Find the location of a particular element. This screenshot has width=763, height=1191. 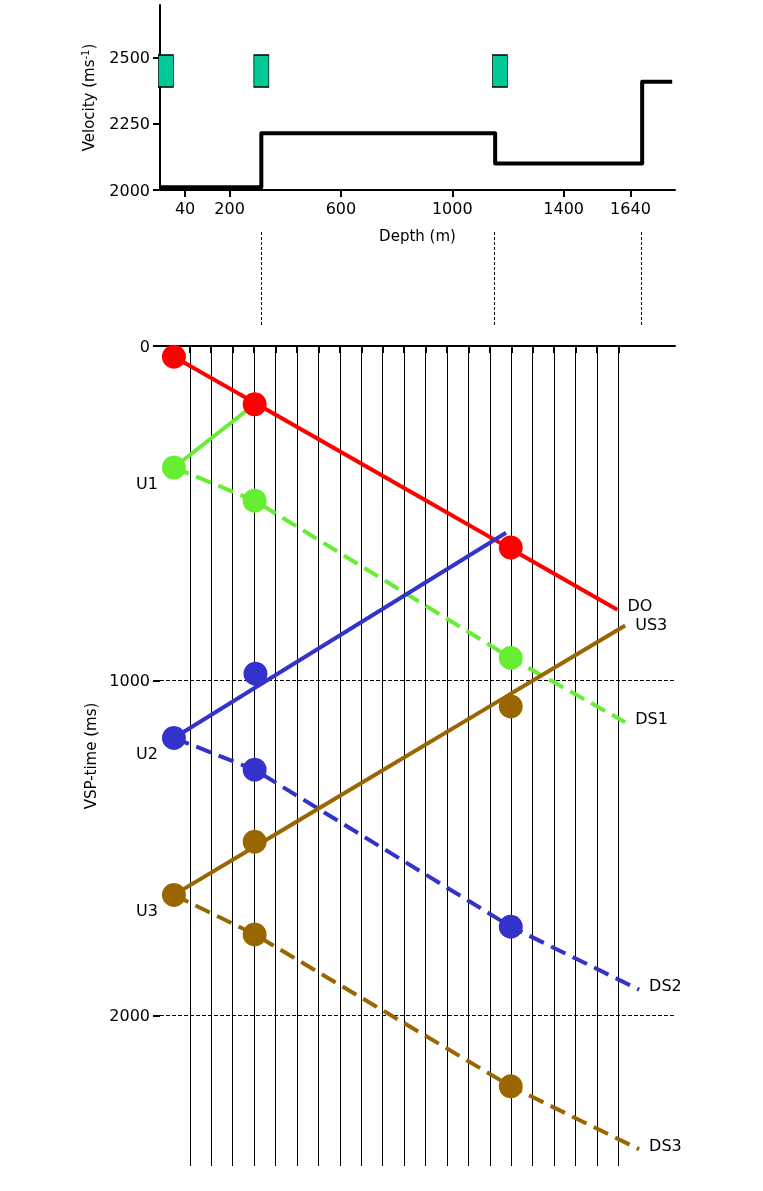

y-axis-title: VSP-time (ms) is located at coordinates (90, 756).